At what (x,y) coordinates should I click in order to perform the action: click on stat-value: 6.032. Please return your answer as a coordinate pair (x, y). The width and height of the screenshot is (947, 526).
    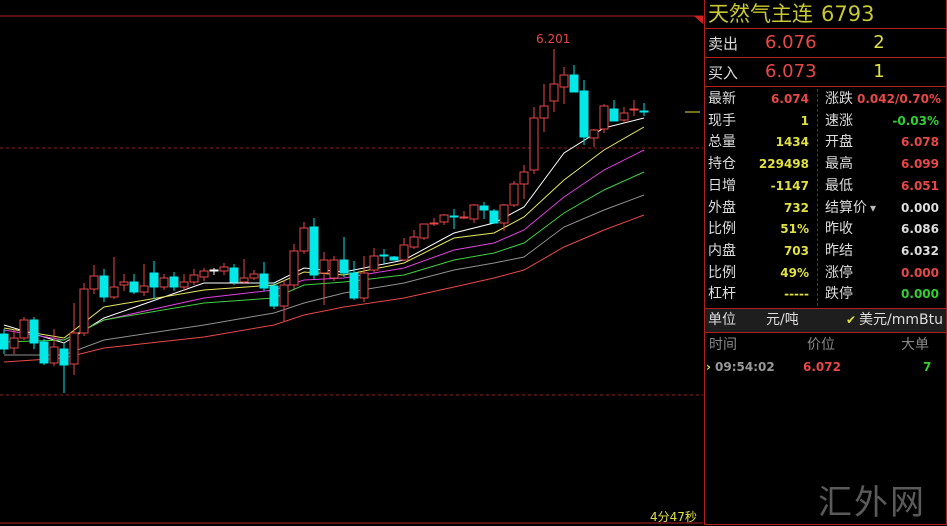
    Looking at the image, I should click on (920, 250).